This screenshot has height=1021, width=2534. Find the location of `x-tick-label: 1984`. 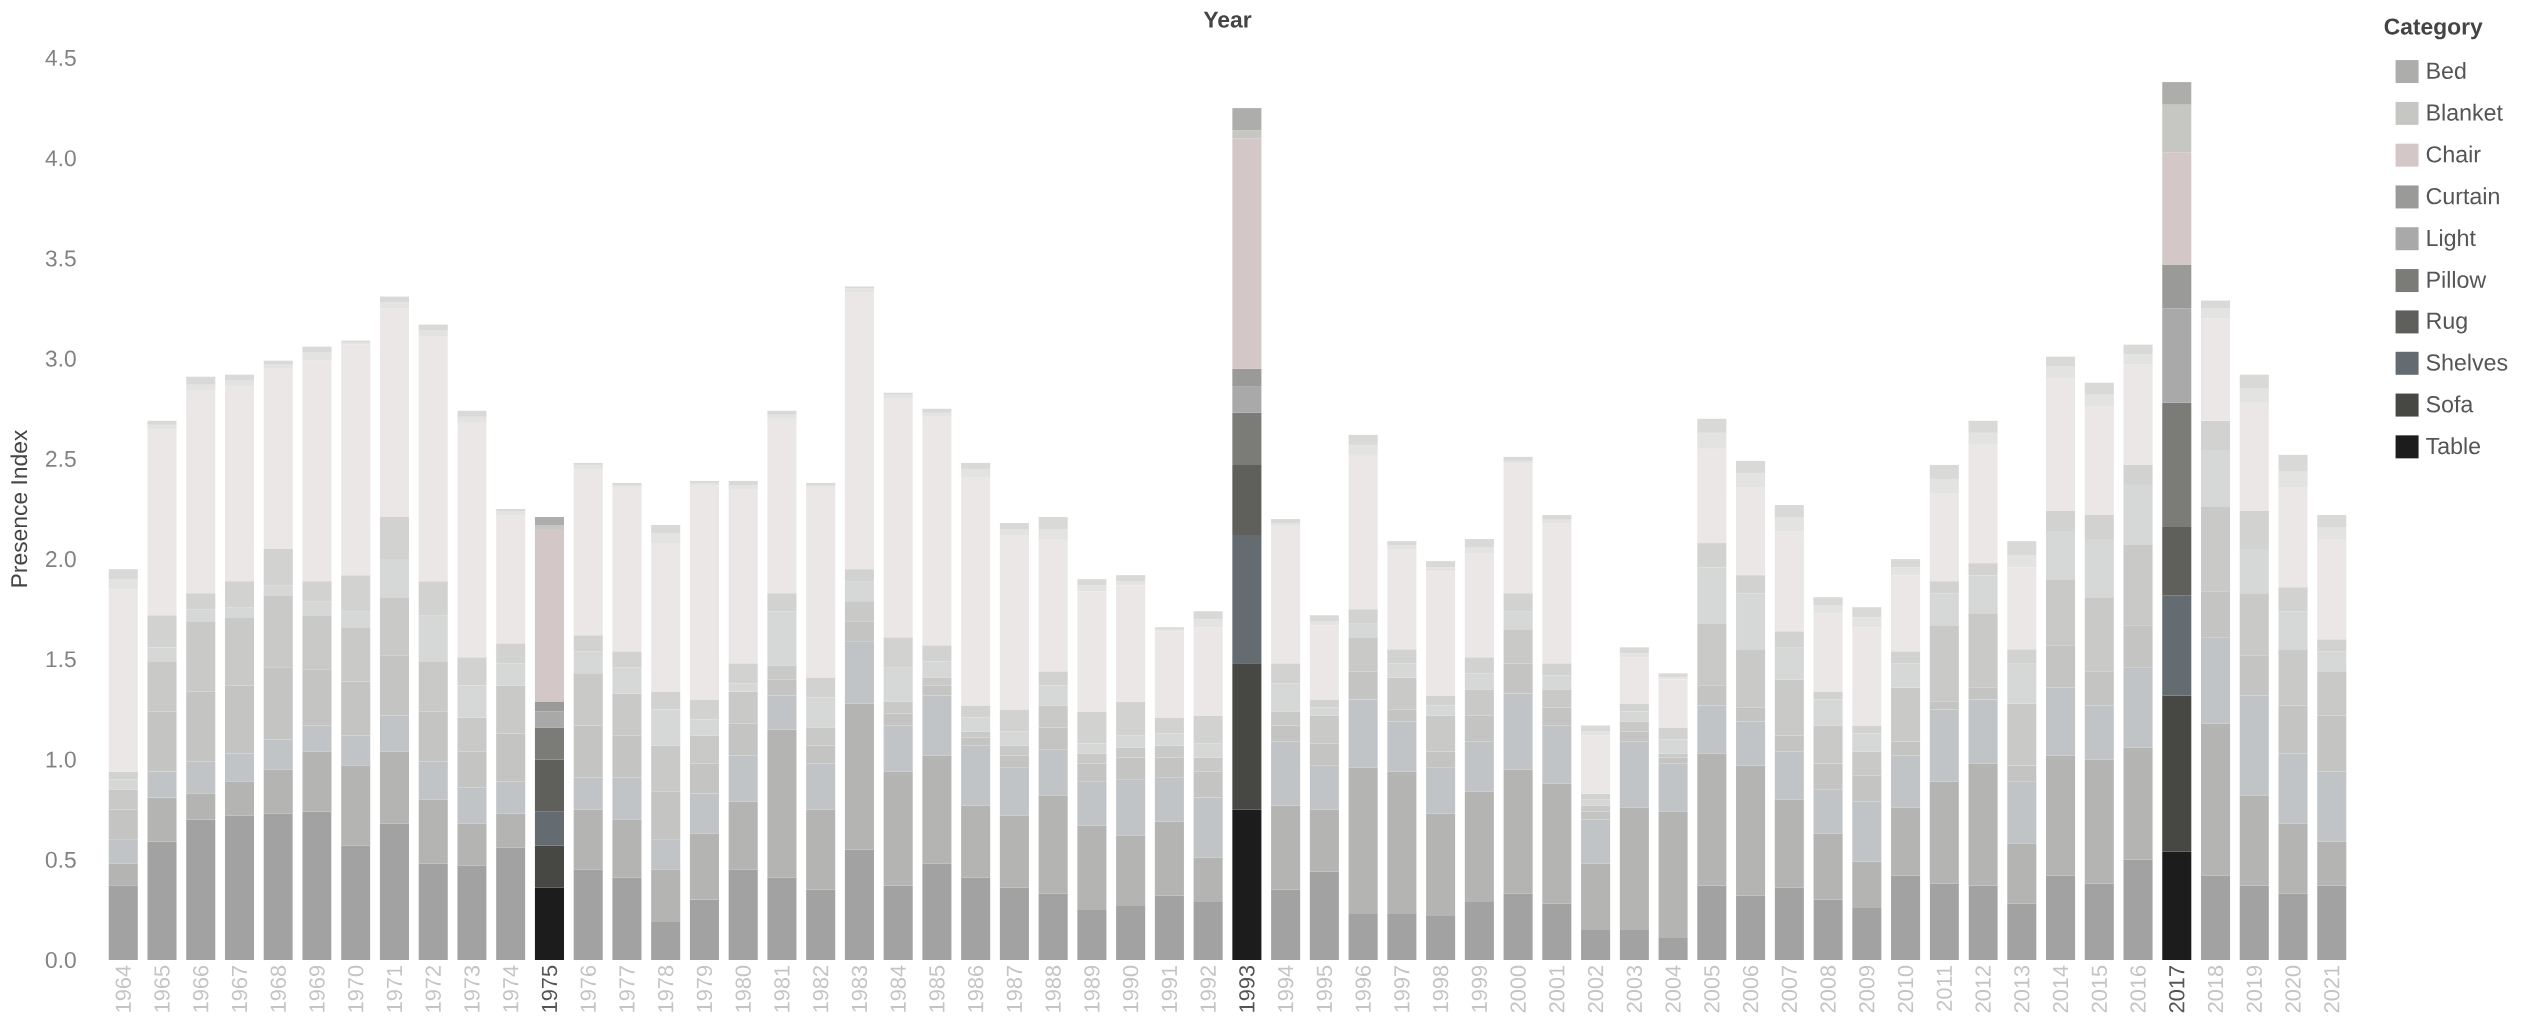

x-tick-label: 1984 is located at coordinates (898, 988).